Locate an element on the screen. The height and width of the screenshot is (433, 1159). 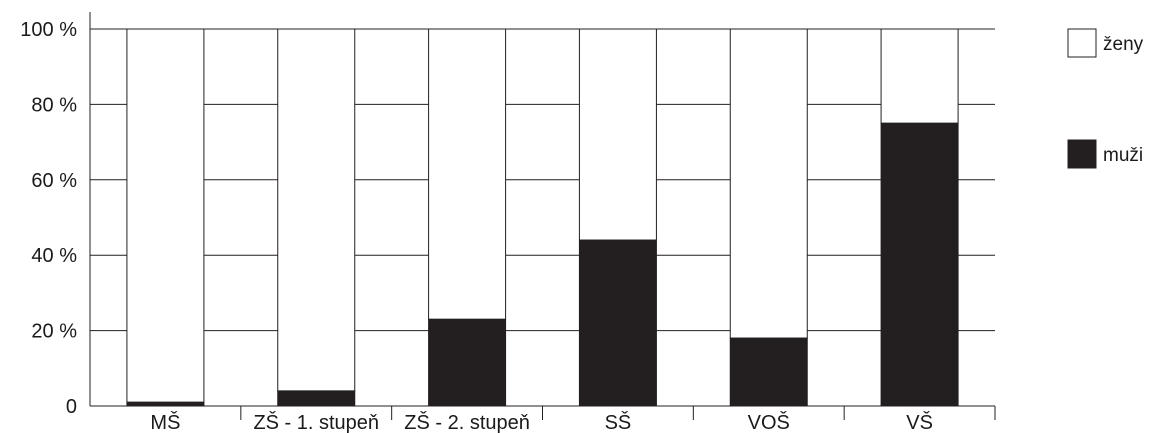
legend: ženy muži is located at coordinates (1105, 98).